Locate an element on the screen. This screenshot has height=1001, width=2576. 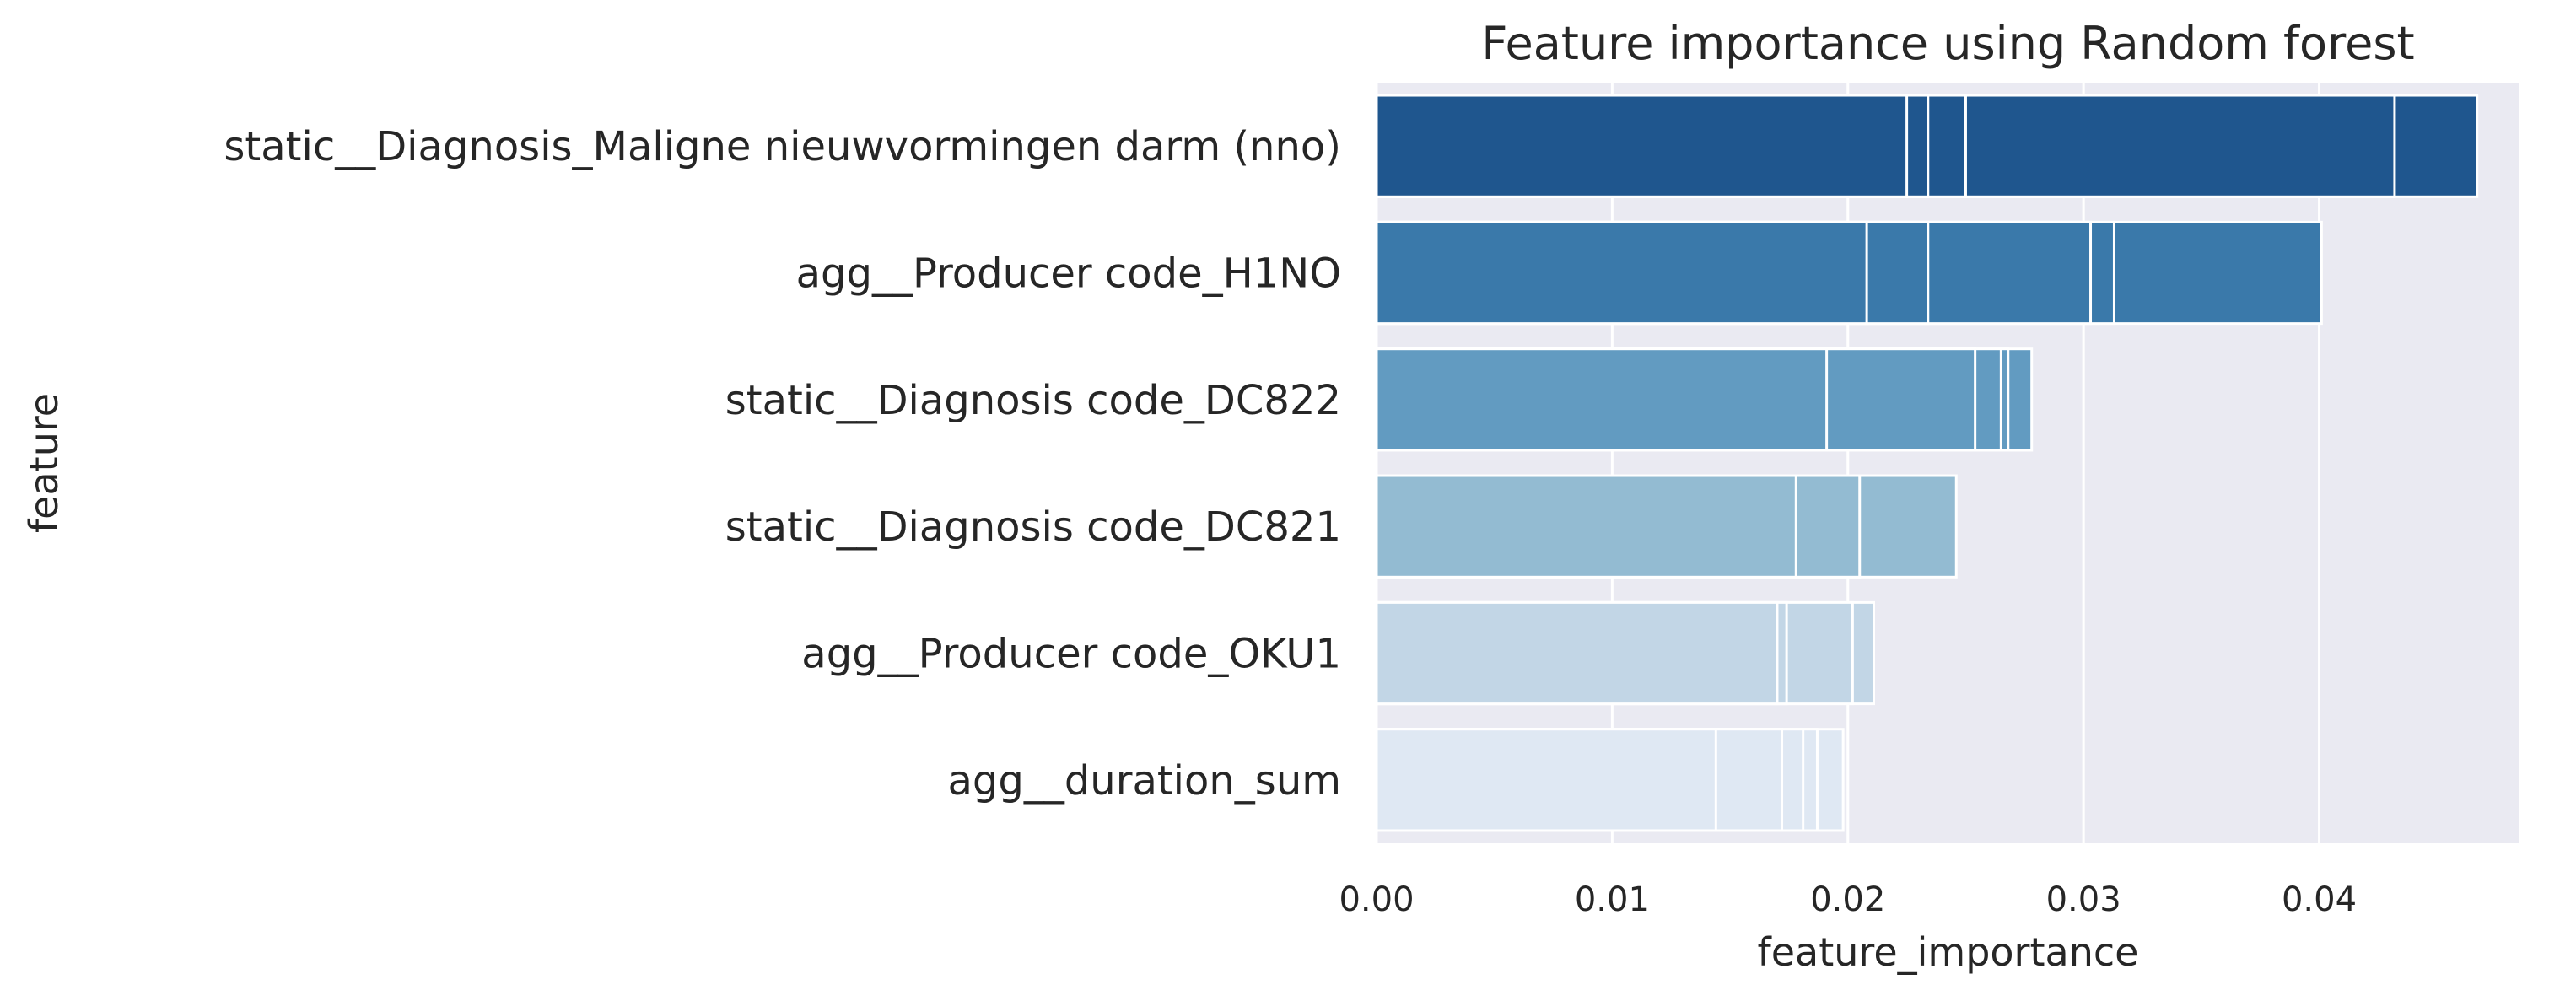
y-tick-label: agg__duration_sum is located at coordinates (1144, 781).